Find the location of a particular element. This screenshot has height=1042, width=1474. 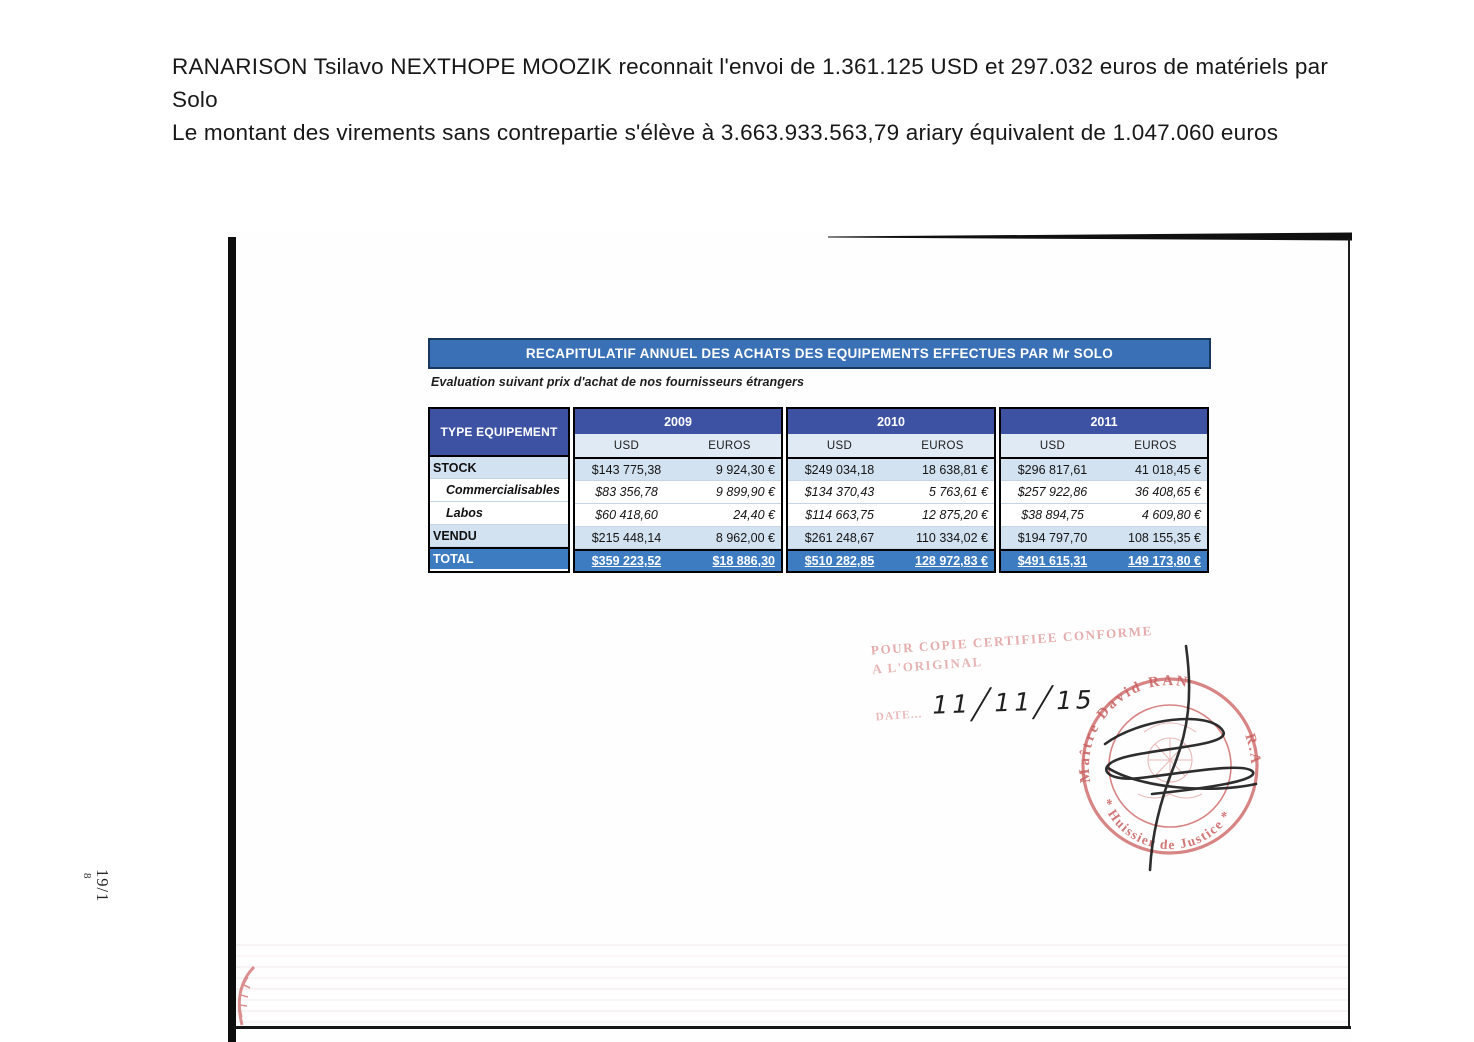

eur-value: 5 763,61 € is located at coordinates (958, 492).